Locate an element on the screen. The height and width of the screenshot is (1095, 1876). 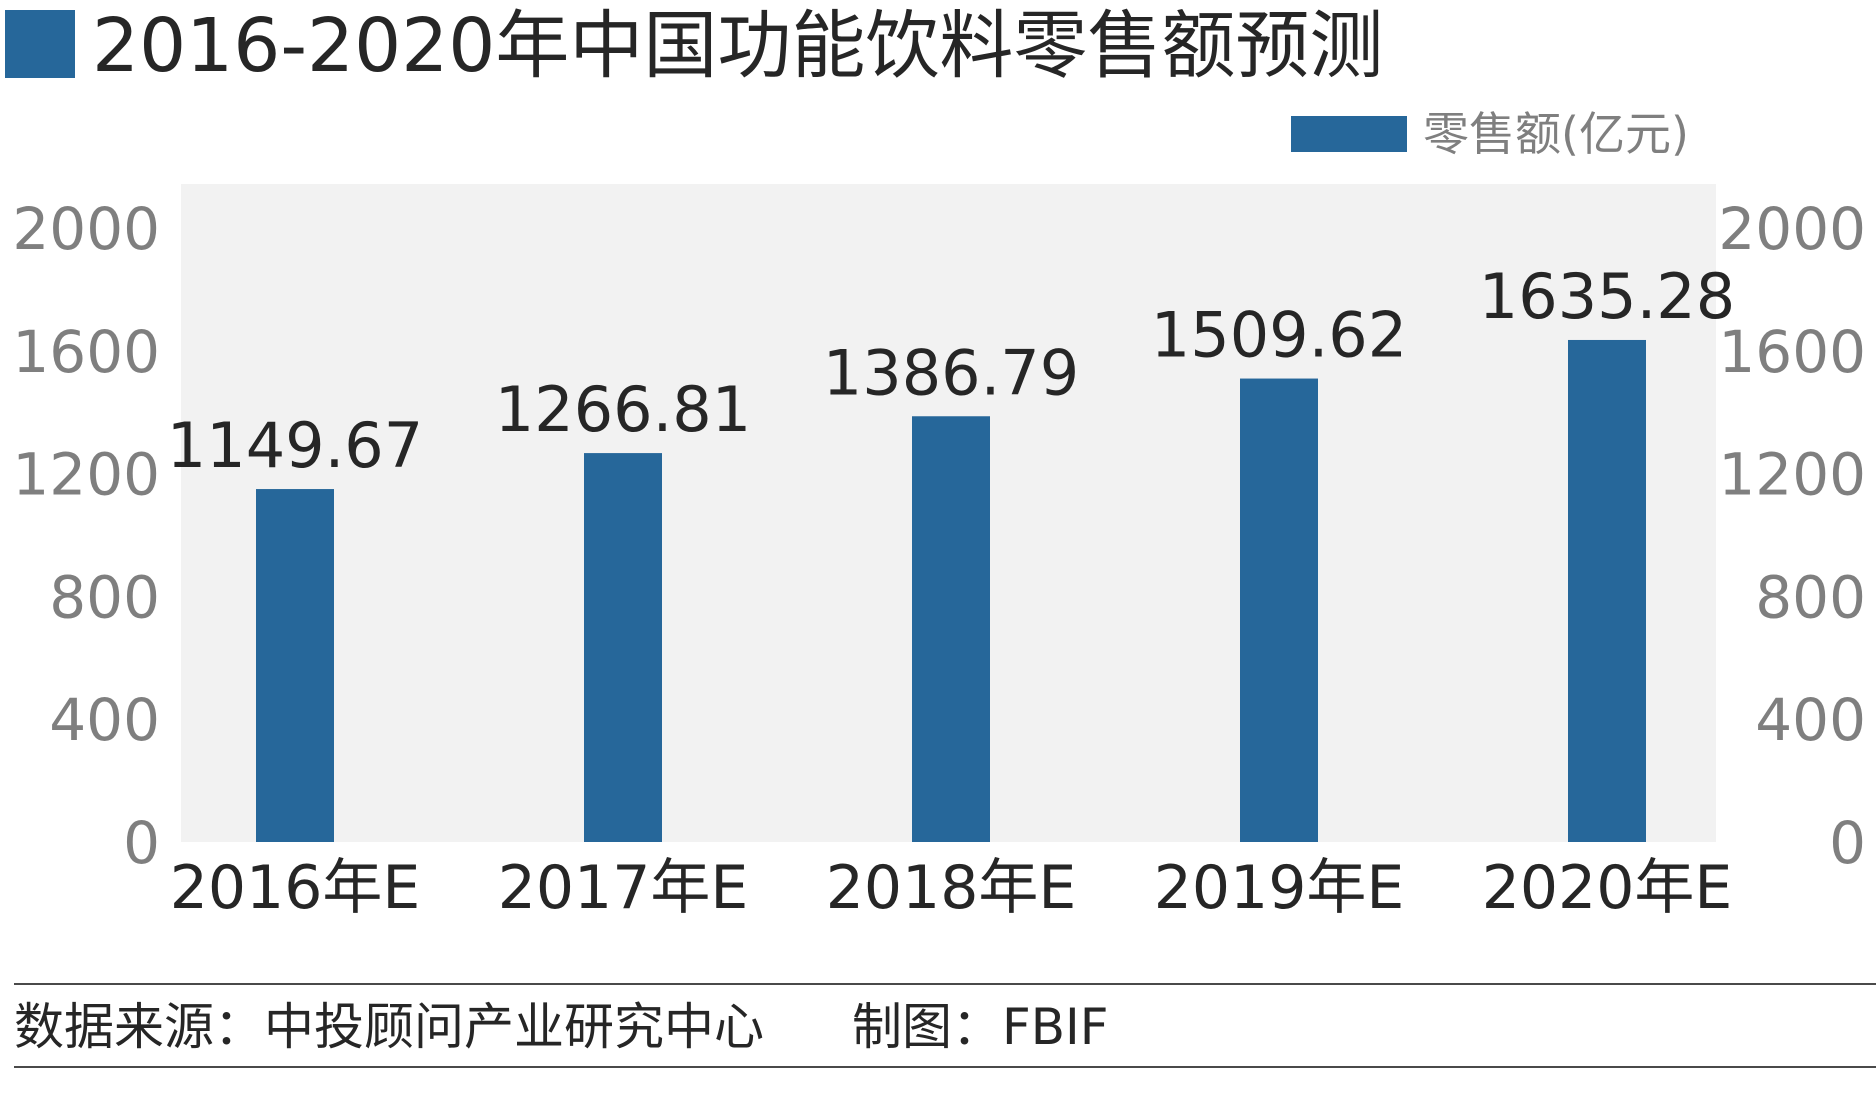
title-block: 2016-2020年中国功能饮料零售额预测 is located at coordinates (938, 45).